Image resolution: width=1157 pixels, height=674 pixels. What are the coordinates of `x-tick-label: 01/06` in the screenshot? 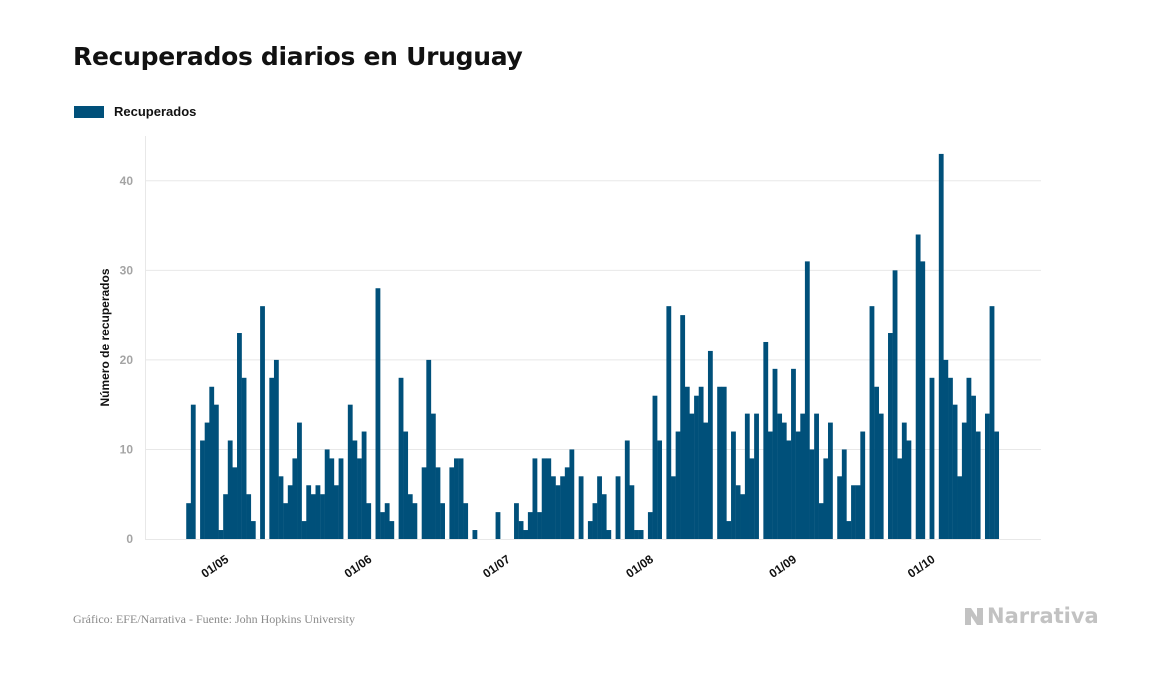 It's located at (358, 566).